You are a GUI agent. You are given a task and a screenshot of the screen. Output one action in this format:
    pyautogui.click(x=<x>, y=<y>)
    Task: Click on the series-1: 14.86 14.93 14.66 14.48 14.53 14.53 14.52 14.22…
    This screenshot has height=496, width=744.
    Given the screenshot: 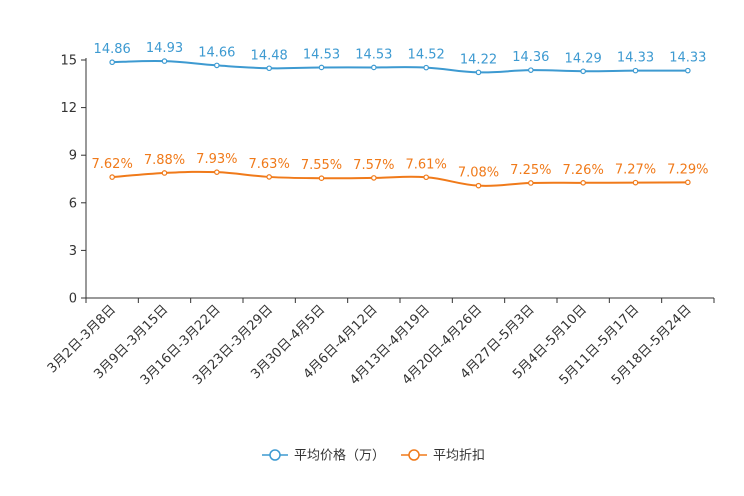 What is the action you would take?
    pyautogui.click(x=400, y=58)
    